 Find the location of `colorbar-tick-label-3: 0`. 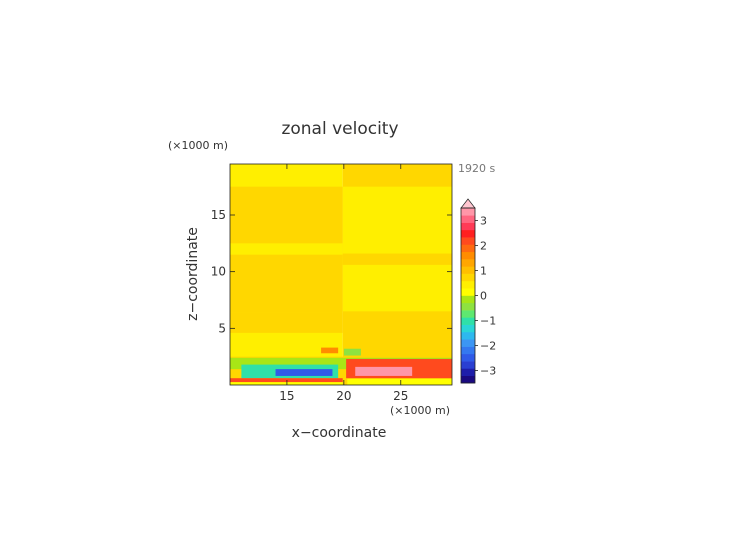

colorbar-tick-label-3: 0 is located at coordinates (483, 296).